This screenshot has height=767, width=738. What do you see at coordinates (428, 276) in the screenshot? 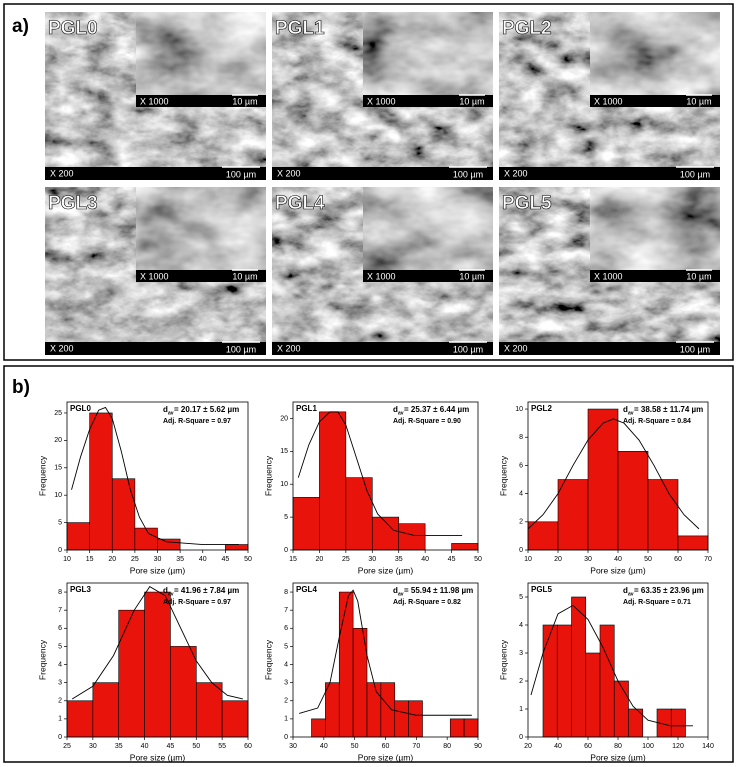
I see `inset-footer` at bounding box center [428, 276].